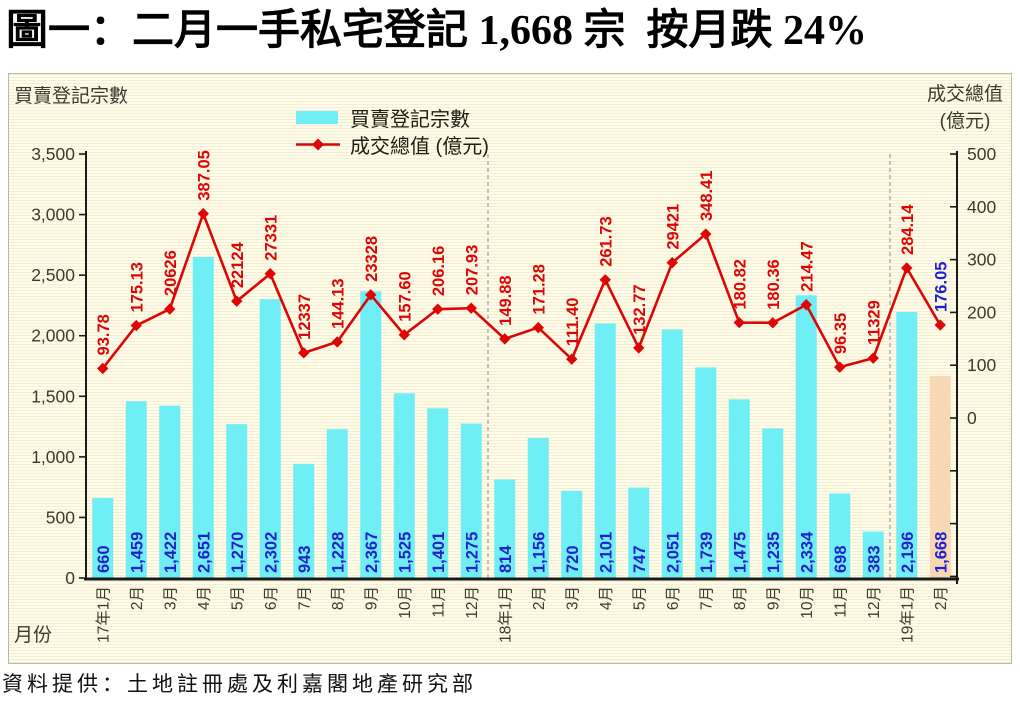  I want to click on x-axis-label: 7月, so click(706, 598).